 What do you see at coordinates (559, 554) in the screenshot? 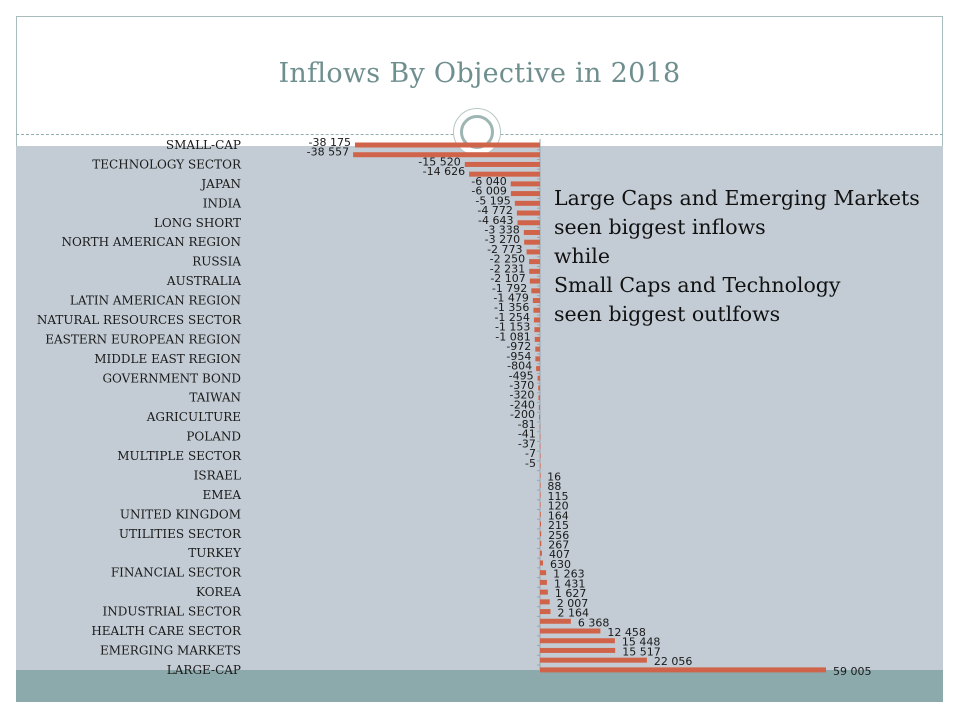
I see `data-label: 407` at bounding box center [559, 554].